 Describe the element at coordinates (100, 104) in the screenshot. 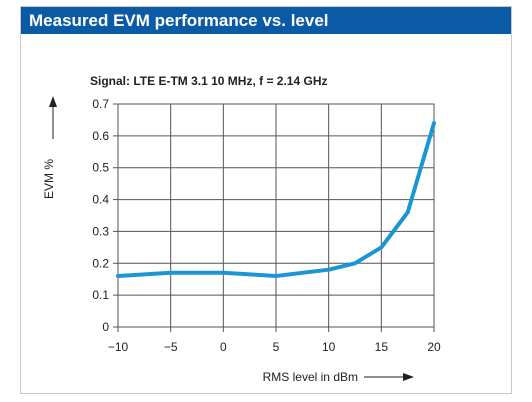

I see `y-tick-label: 0.7` at that location.